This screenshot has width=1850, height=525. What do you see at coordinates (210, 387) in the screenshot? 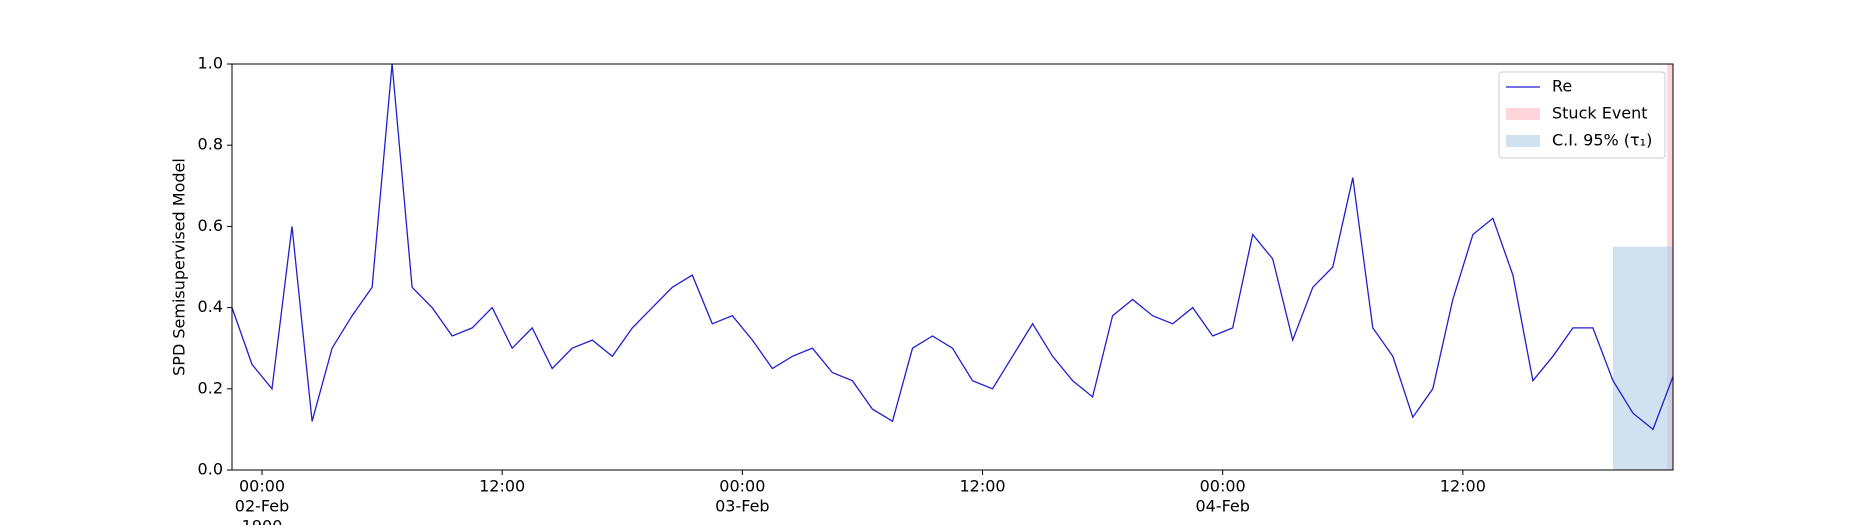
I see `y-tick-label: 0.2` at bounding box center [210, 387].